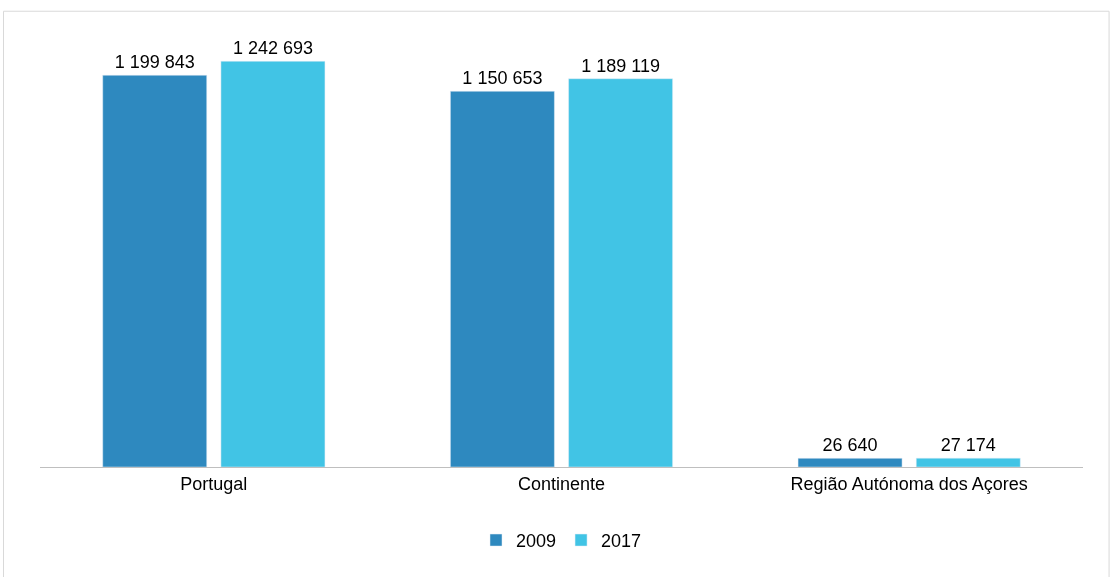 This screenshot has width=1113, height=577. What do you see at coordinates (272, 48) in the screenshot?
I see `data-label: 1 242 693` at bounding box center [272, 48].